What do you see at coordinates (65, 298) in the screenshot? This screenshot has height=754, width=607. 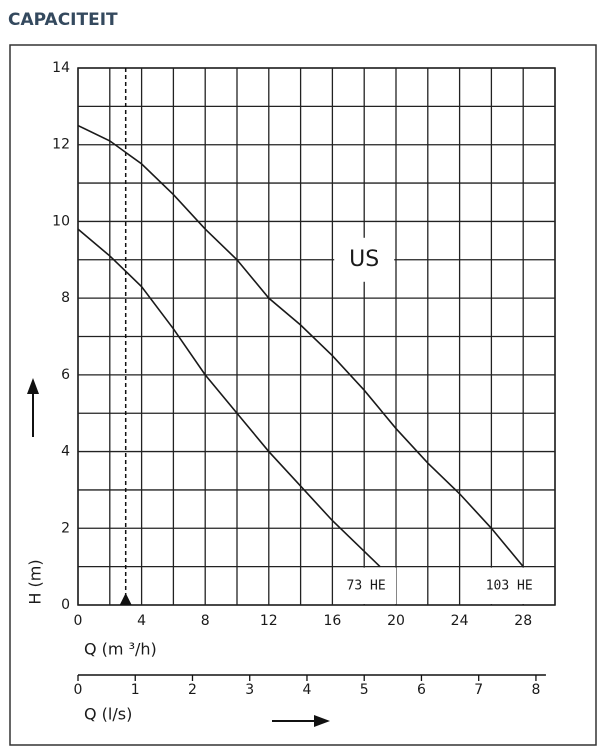 I see `y-tick-label: 8` at bounding box center [65, 298].